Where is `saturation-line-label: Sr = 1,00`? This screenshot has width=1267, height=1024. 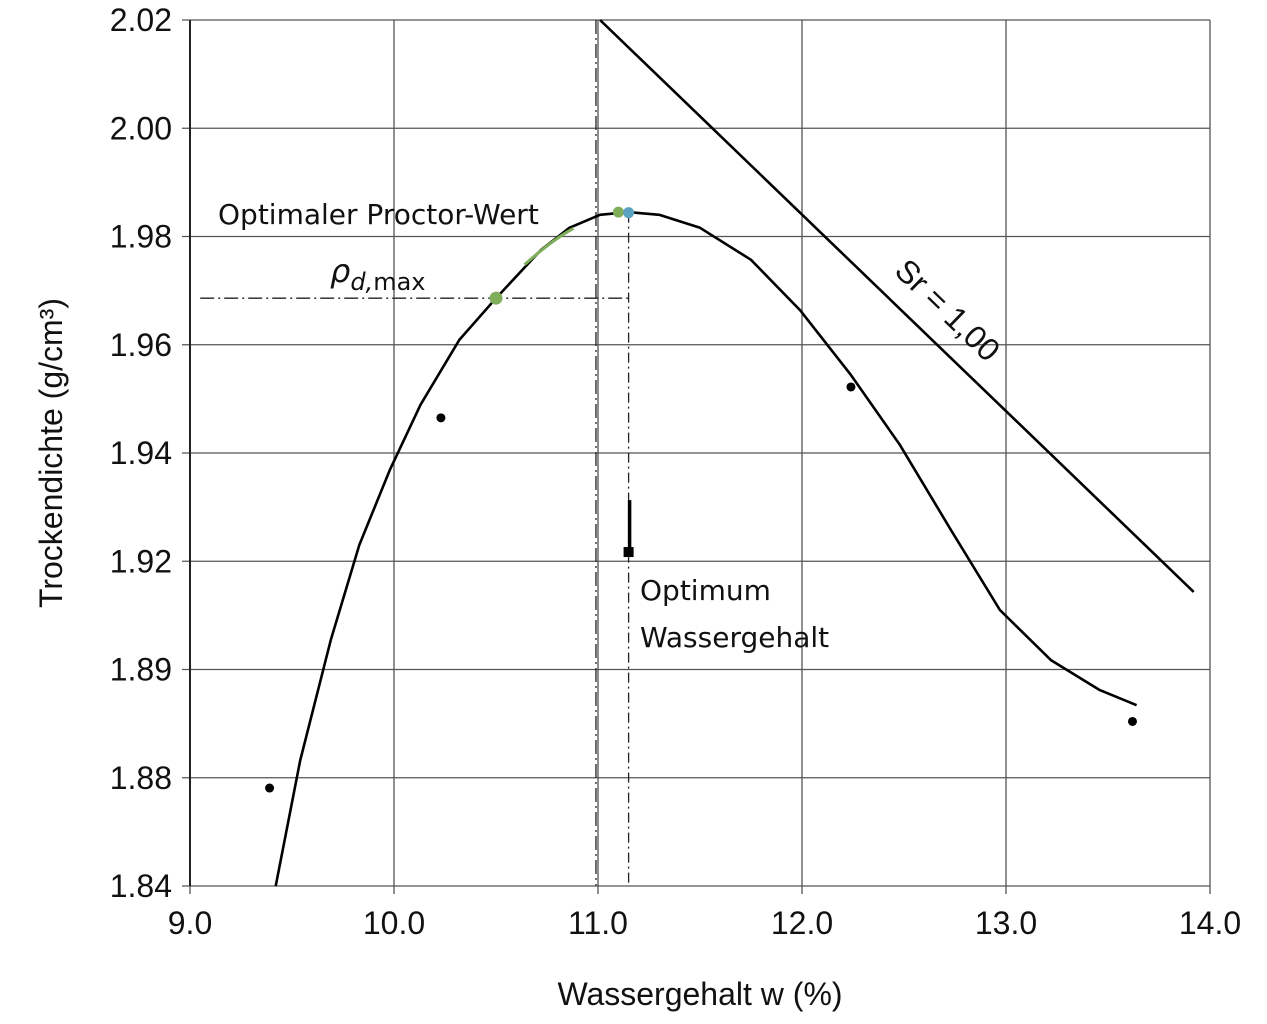
saturation-line-label: Sr = 1,00 is located at coordinates (947, 310).